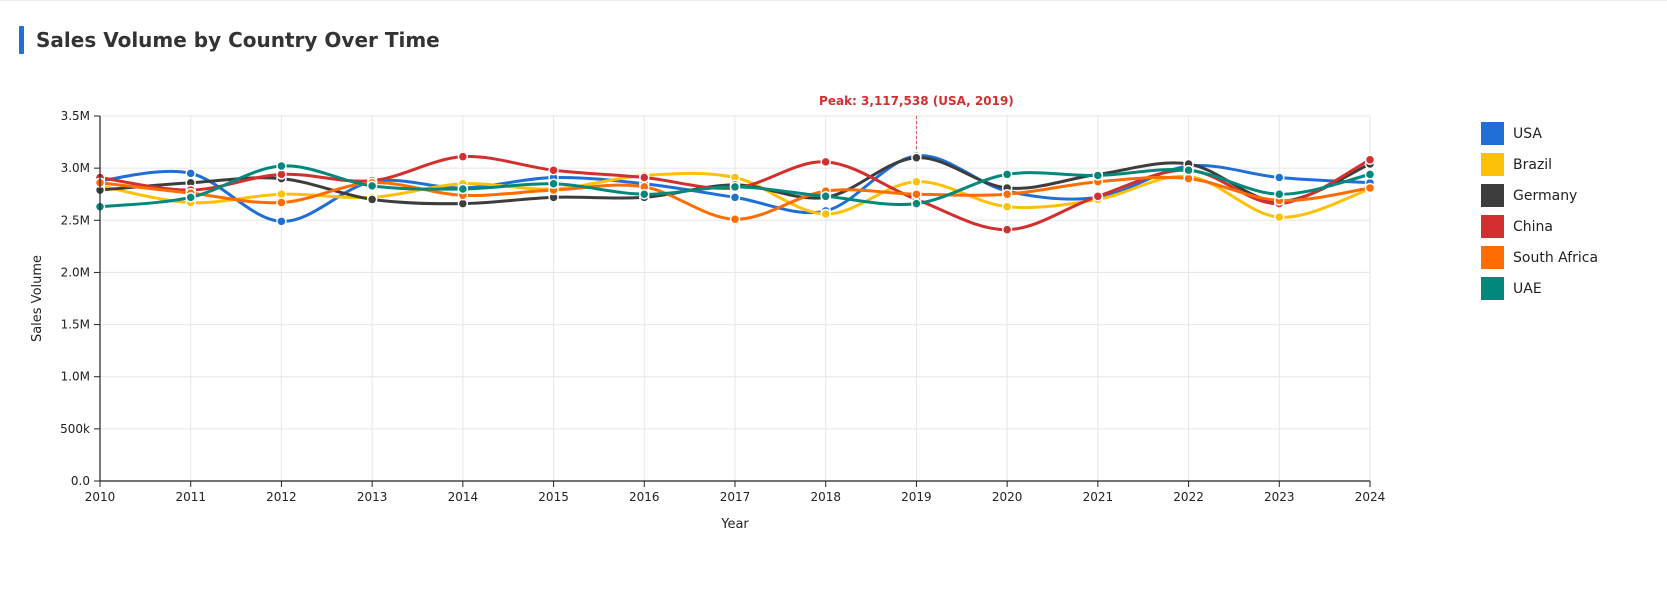 Image resolution: width=1667 pixels, height=603 pixels. What do you see at coordinates (833, 0) in the screenshot?
I see `top-divider` at bounding box center [833, 0].